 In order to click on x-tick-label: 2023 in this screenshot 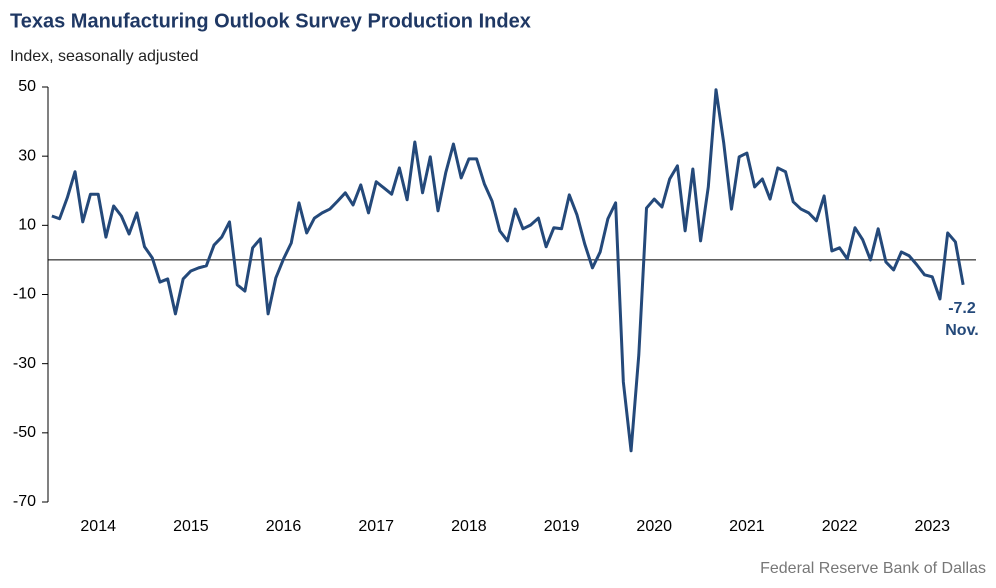, I will do `click(932, 526)`.